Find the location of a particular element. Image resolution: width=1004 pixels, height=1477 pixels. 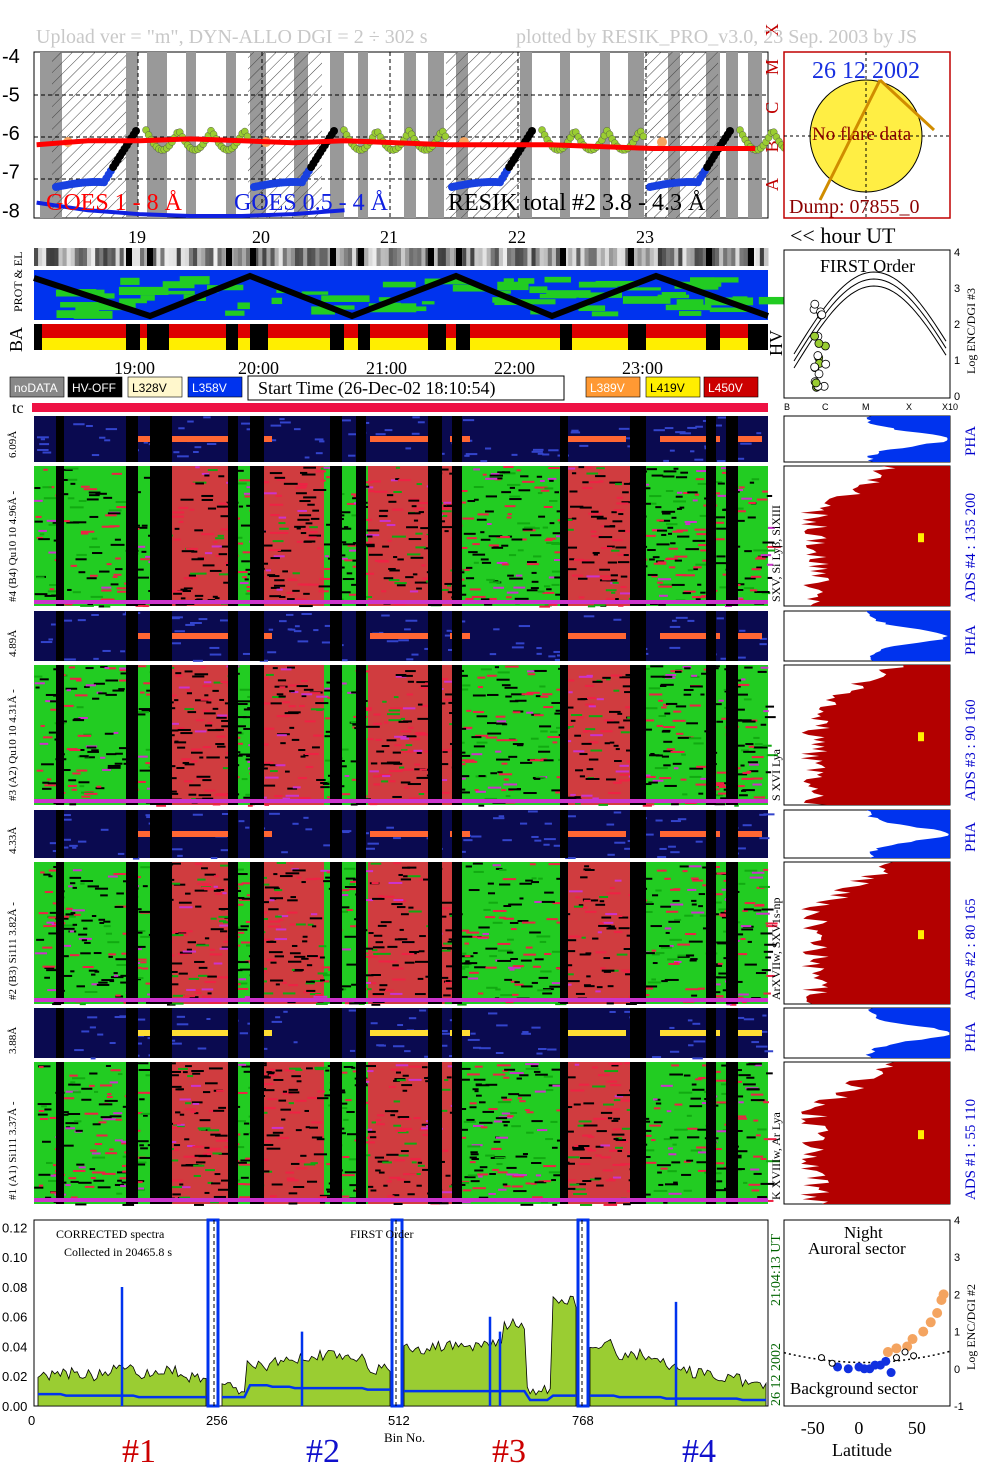

channel-left-label: #1 (A1) Si111 3.37Å - is located at coordinates (13, 1150).